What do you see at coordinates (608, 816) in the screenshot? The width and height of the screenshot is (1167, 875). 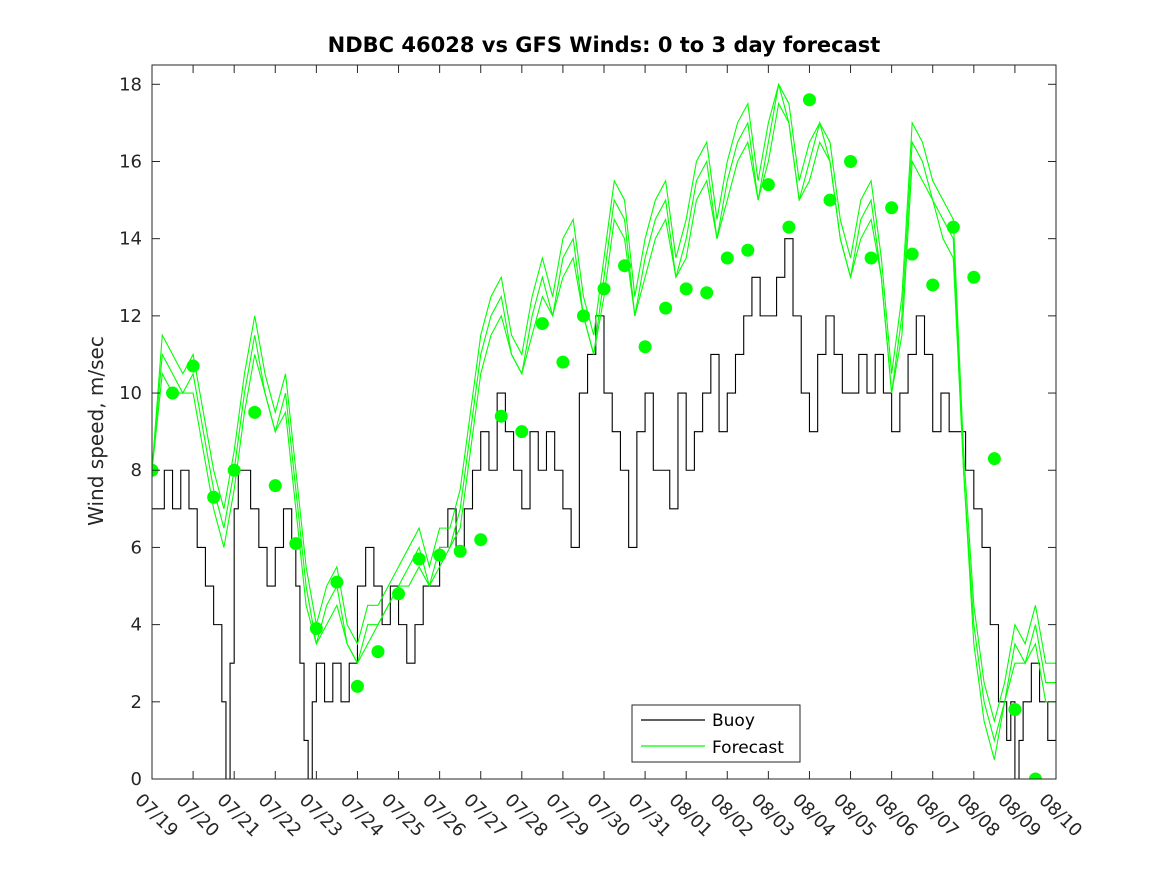 I see `x-tick-label: 07/30` at bounding box center [608, 816].